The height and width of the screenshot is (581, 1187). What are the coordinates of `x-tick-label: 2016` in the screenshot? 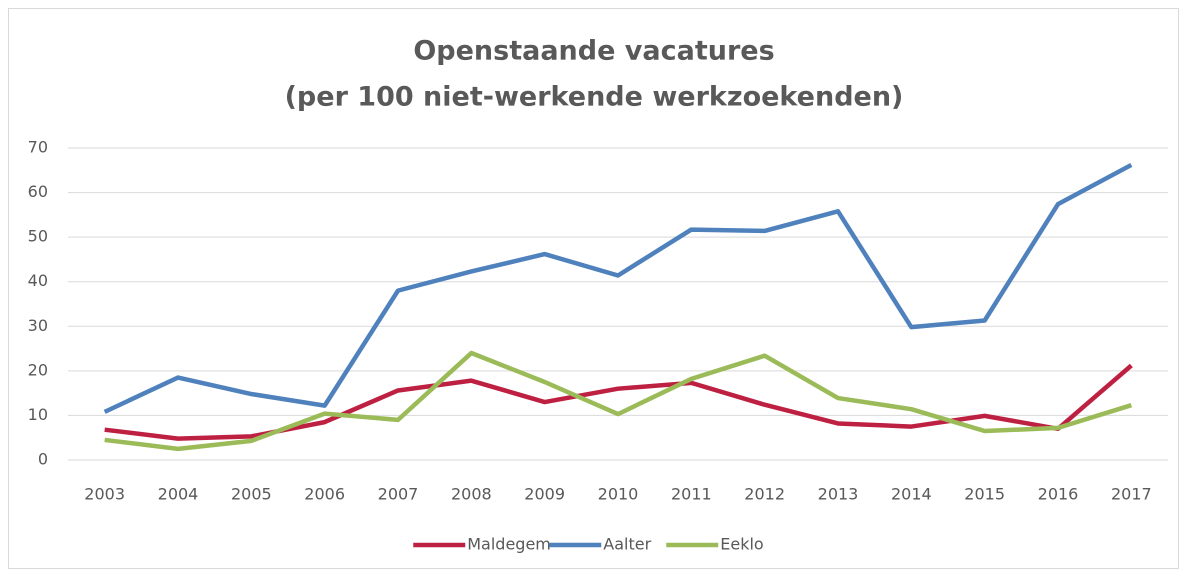 It's located at (1058, 494).